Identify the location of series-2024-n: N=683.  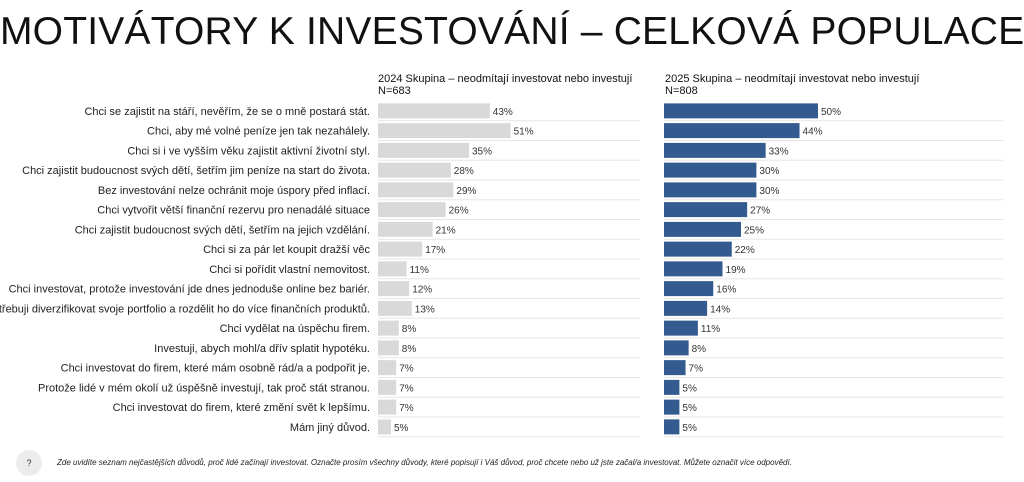
(394, 91).